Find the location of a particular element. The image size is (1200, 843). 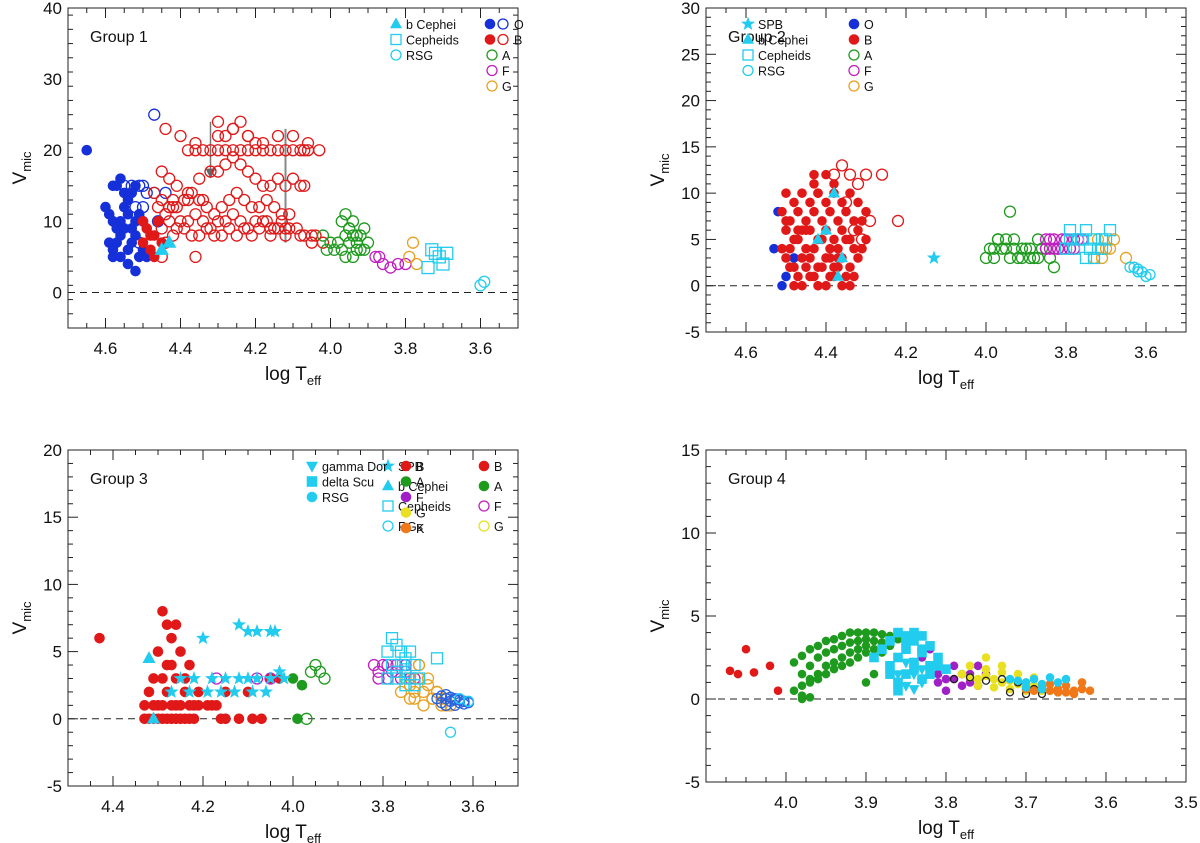

legend-marker-b-filled is located at coordinates (490, 39).